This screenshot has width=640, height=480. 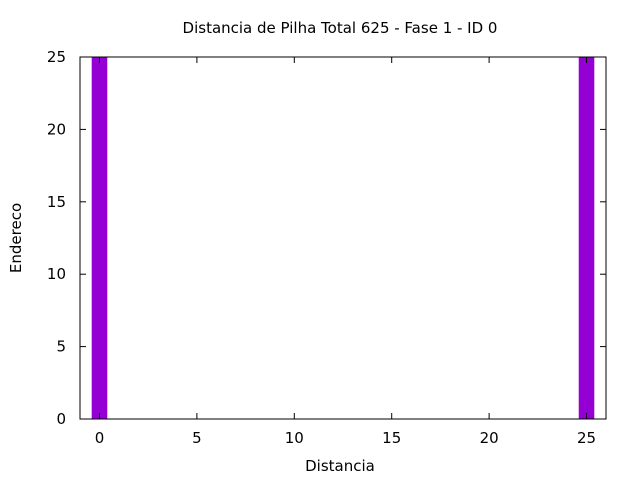 I want to click on y-tick-label: 0, so click(x=61, y=419).